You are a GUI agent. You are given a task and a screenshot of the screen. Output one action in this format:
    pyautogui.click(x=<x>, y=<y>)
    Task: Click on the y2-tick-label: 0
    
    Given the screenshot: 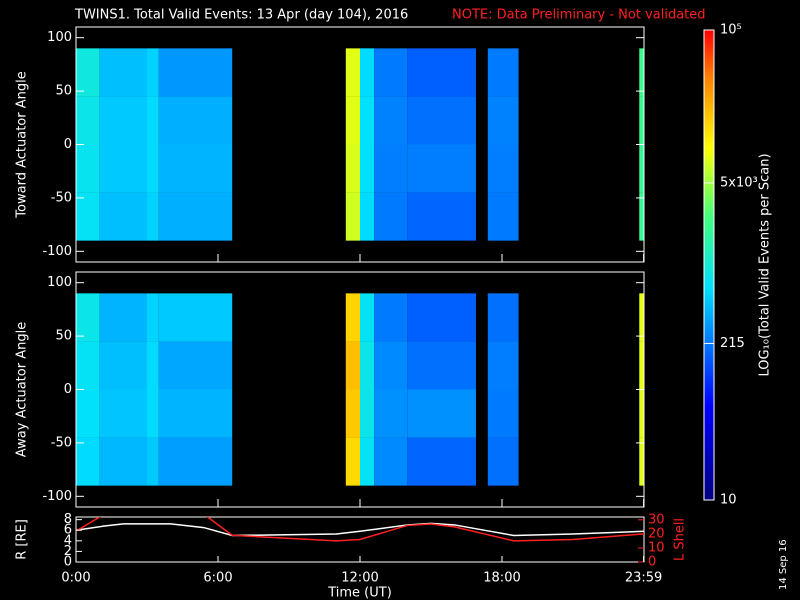 What is the action you would take?
    pyautogui.click(x=652, y=562)
    